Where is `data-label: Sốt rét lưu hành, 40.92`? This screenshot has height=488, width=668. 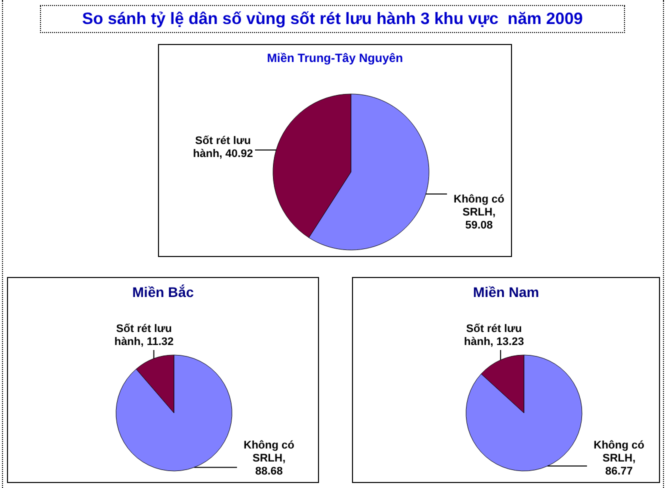 data-label: Sốt rét lưu hành, 40.92 is located at coordinates (223, 147).